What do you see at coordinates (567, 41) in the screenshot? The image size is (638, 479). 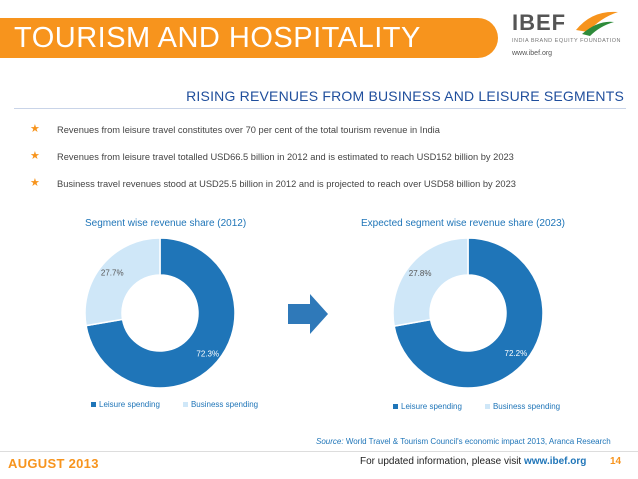 I see `logo-tagline: INDIA BRAND EQUITY FOUNDATION` at bounding box center [567, 41].